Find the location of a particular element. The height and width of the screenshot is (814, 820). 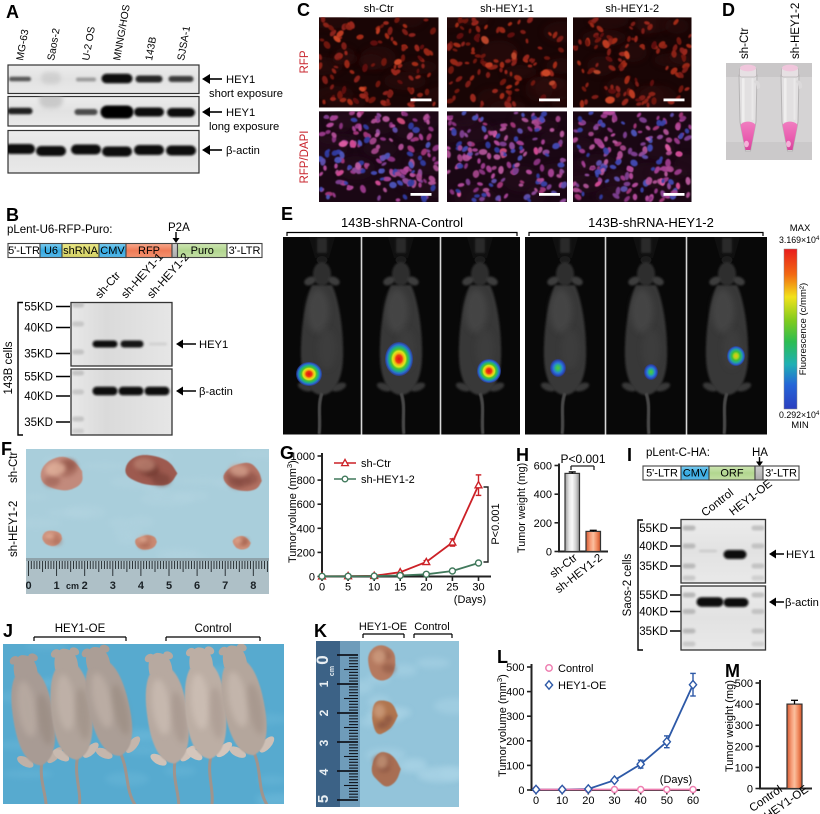

svg-text: 25 is located at coordinates (452, 588).